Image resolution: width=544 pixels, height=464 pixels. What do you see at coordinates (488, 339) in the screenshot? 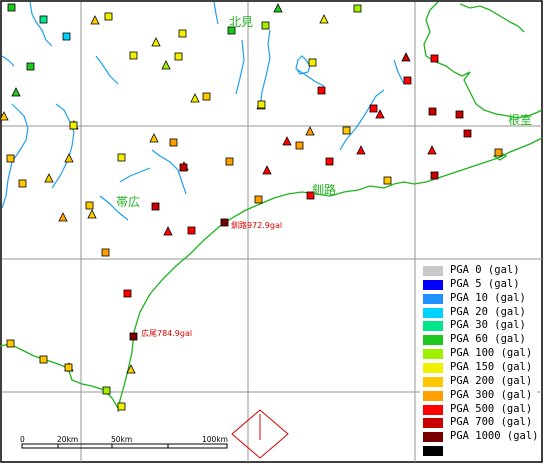
I see `legend-label: PGA 60 (gal)` at bounding box center [488, 339].